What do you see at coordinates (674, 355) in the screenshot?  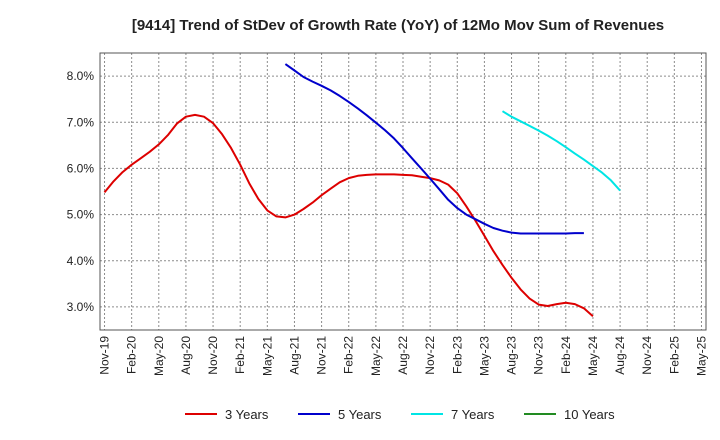 I see `x-tick-label: Feb-25` at bounding box center [674, 355].